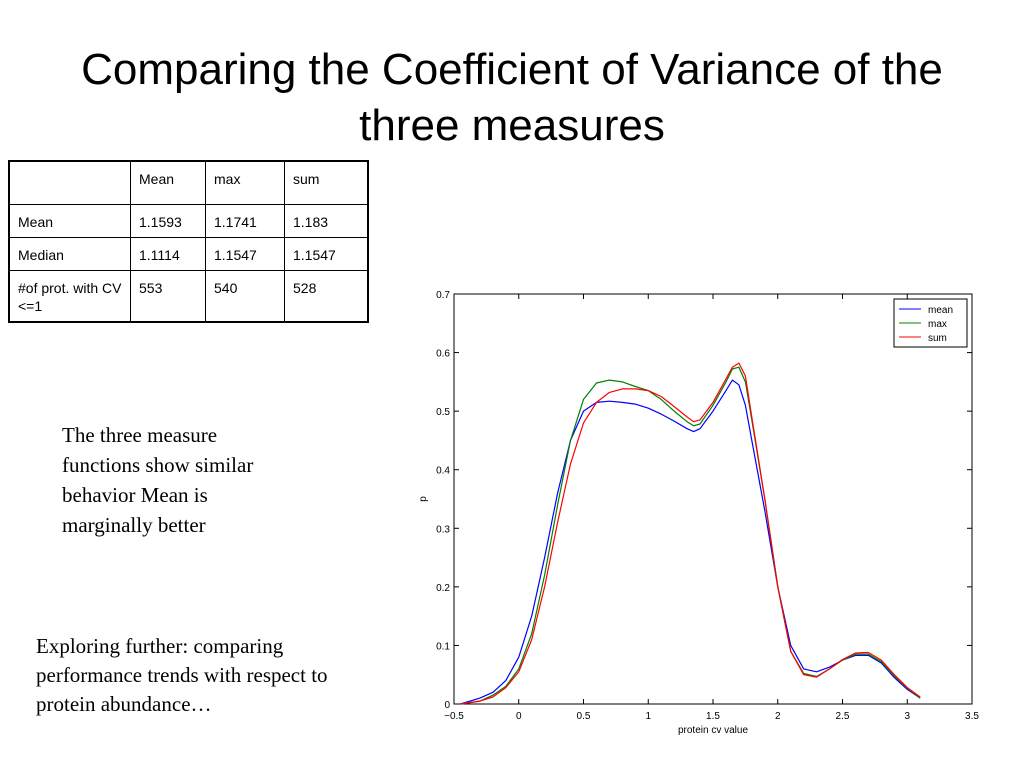 Image resolution: width=1024 pixels, height=768 pixels. Describe the element at coordinates (447, 705) in the screenshot. I see `y-tick-label: 0` at that location.